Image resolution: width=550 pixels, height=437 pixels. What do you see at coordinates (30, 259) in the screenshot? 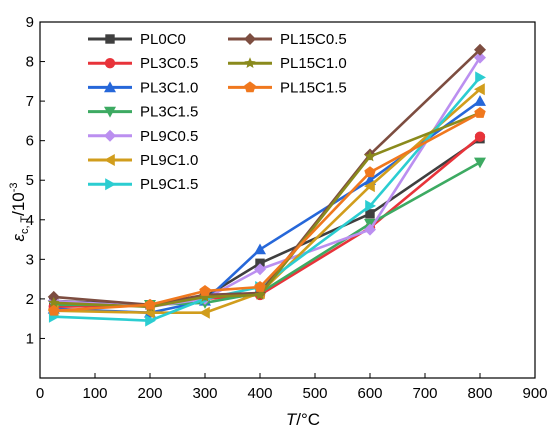
I see `y-tick-label: 3` at bounding box center [30, 259].